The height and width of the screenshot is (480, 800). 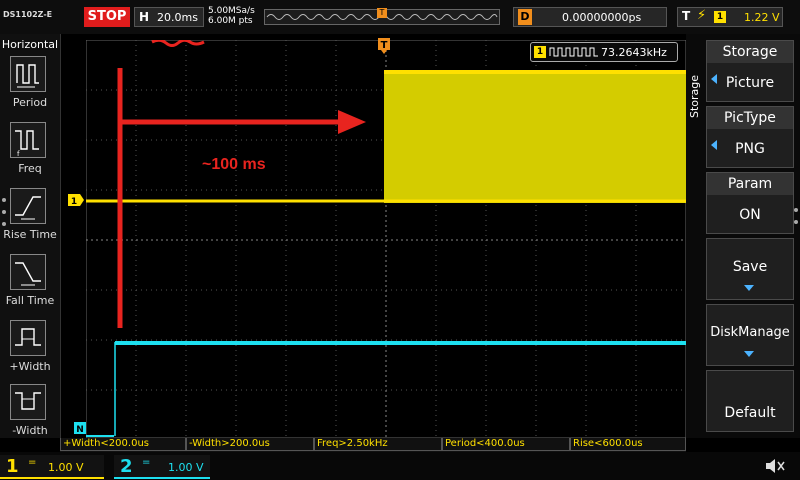 I want to click on ch1-trace-burst, so click(x=535, y=136).